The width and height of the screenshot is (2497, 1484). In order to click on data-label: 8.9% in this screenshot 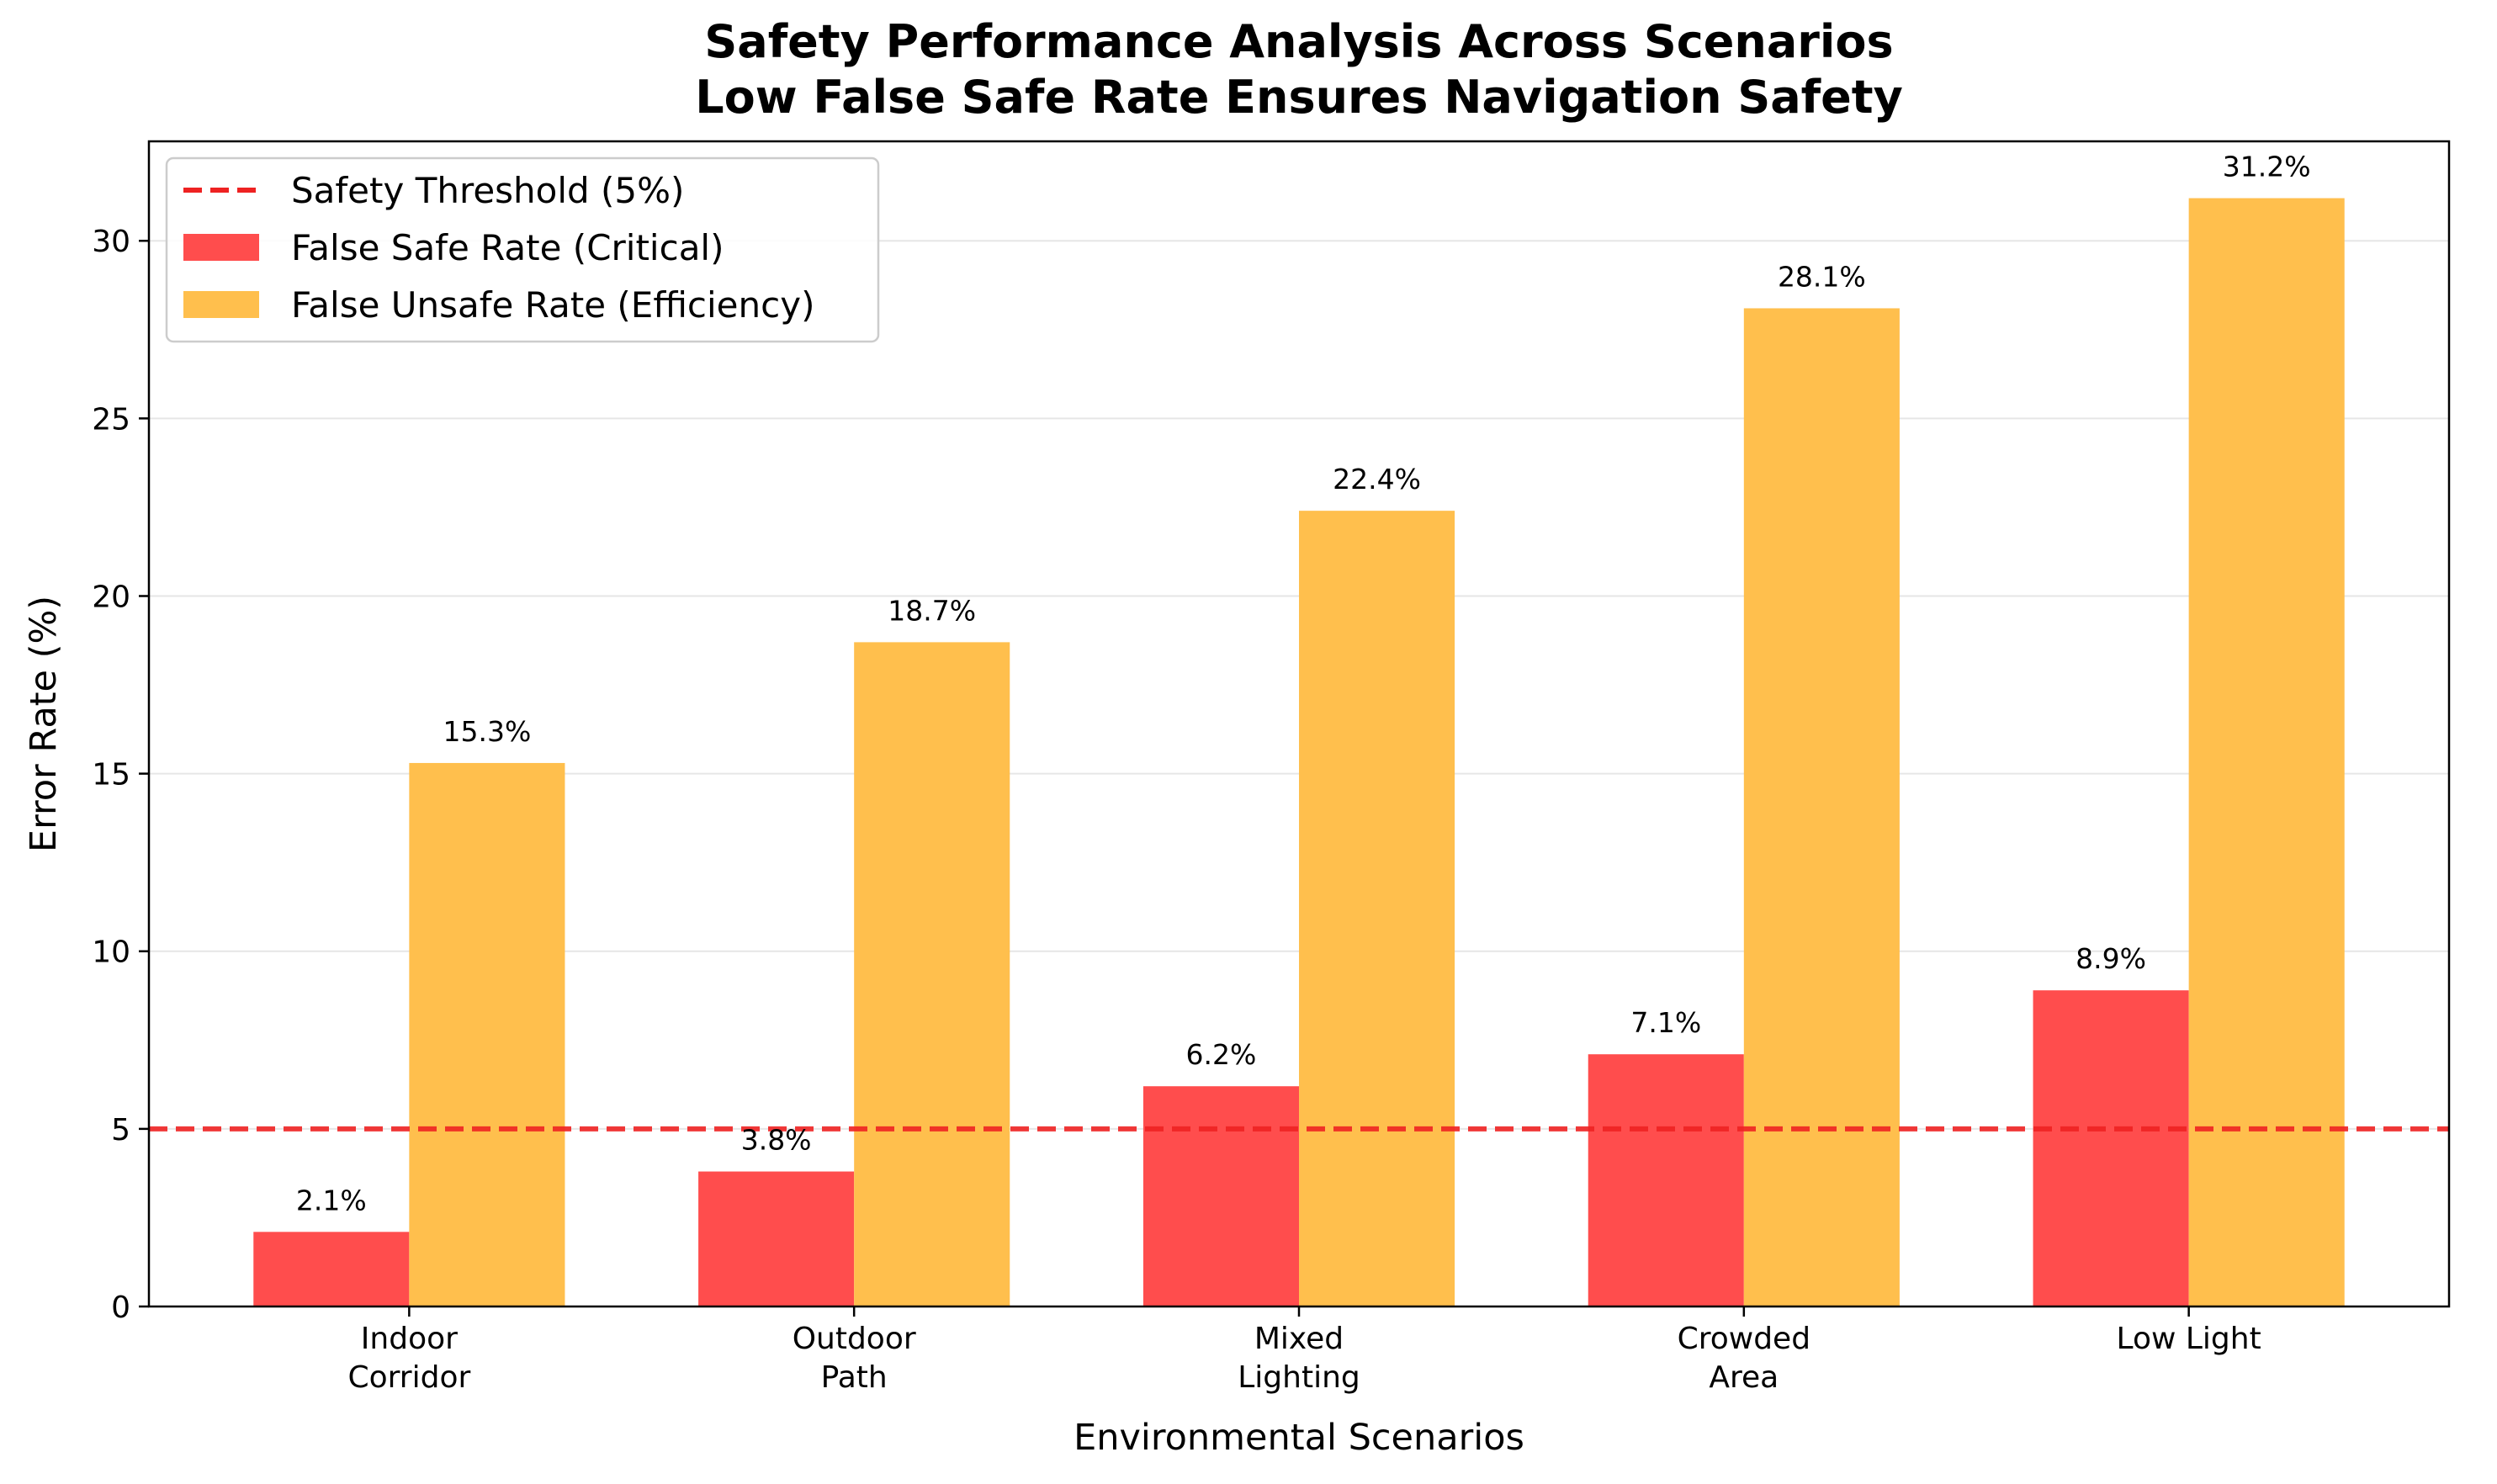, I will do `click(2111, 958)`.